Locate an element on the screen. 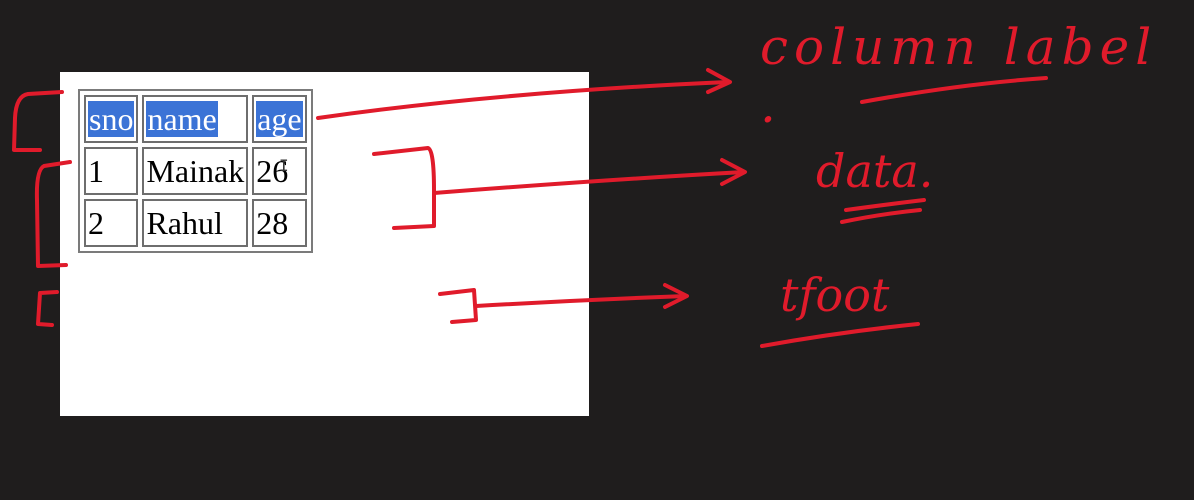 This screenshot has height=500, width=1194. header-cell-sno: sno is located at coordinates (111, 119).